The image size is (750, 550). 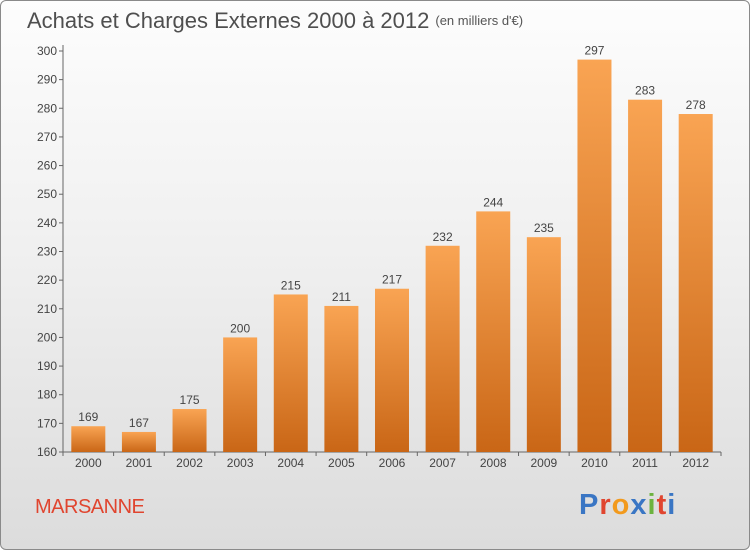 I want to click on x-tick-label-2003: 2003, so click(x=240, y=463).